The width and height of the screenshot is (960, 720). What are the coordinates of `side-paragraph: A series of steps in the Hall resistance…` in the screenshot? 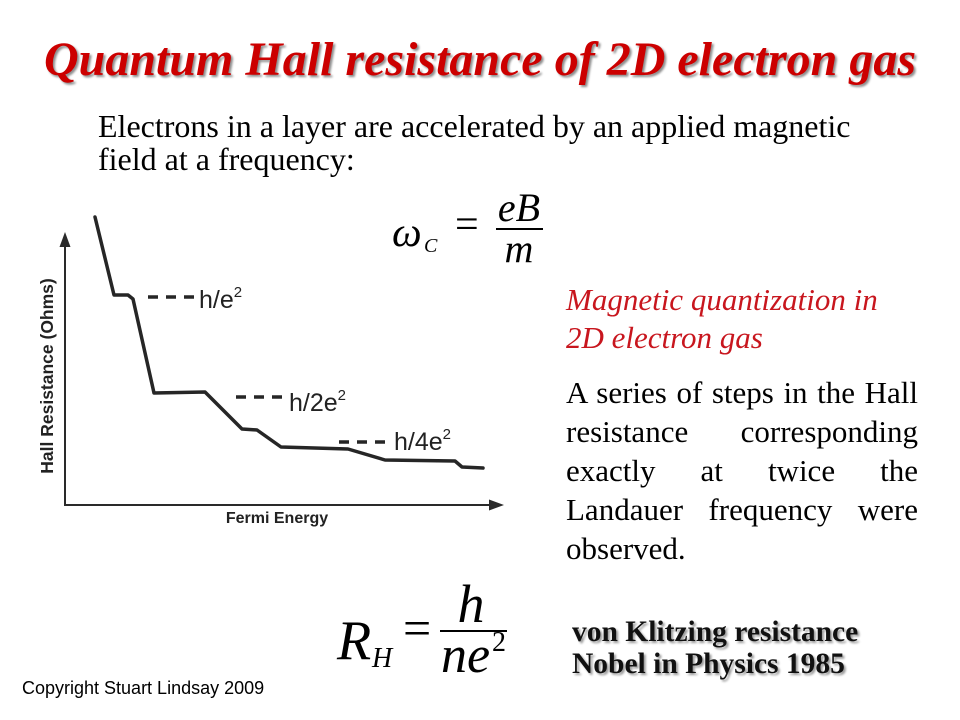 It's located at (742, 470).